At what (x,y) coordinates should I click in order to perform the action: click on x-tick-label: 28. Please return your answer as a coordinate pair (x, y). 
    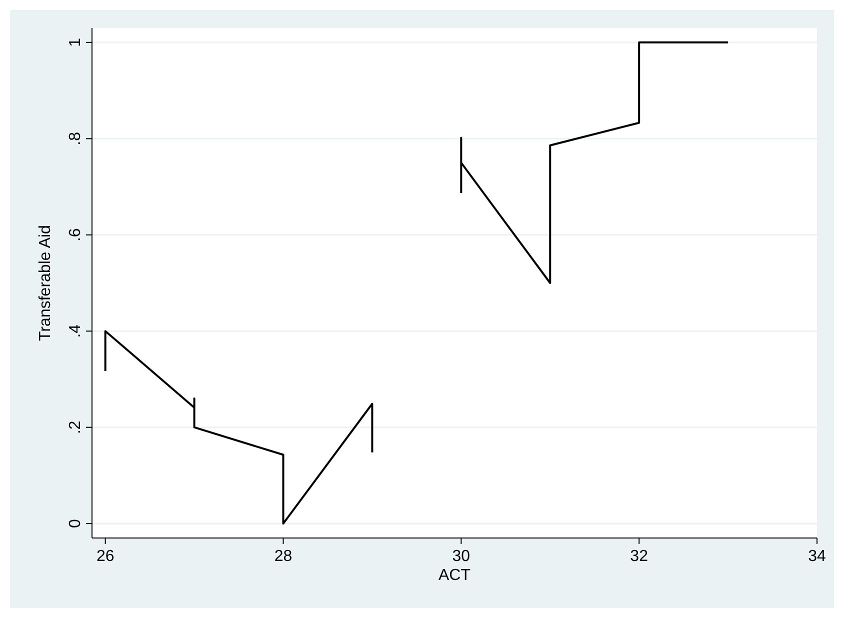
    Looking at the image, I should click on (283, 556).